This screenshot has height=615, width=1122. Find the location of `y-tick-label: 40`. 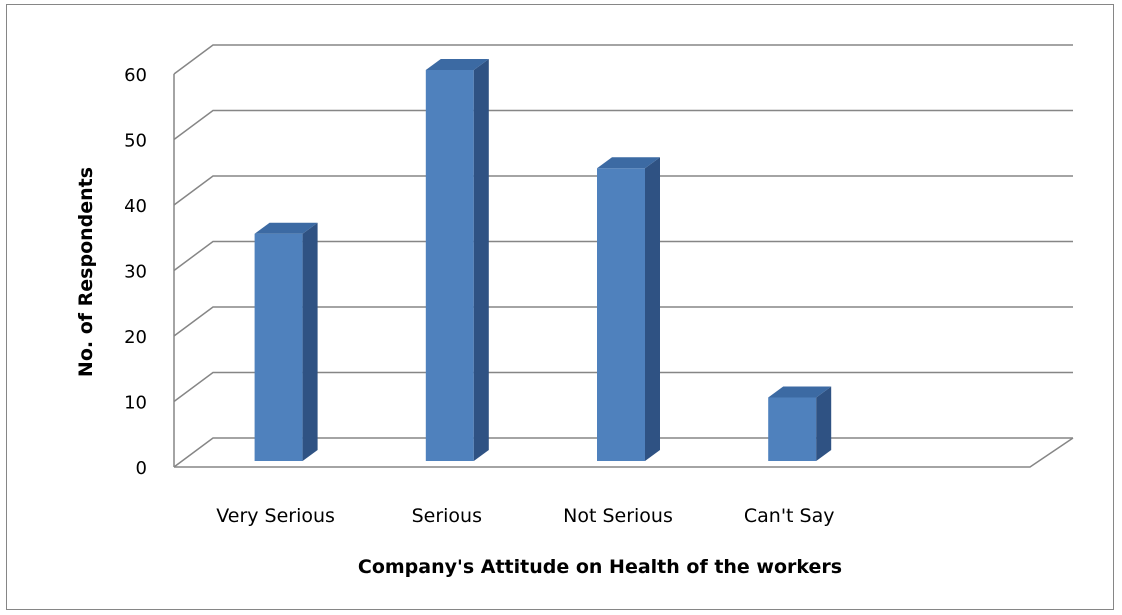

y-tick-label: 40 is located at coordinates (135, 206).